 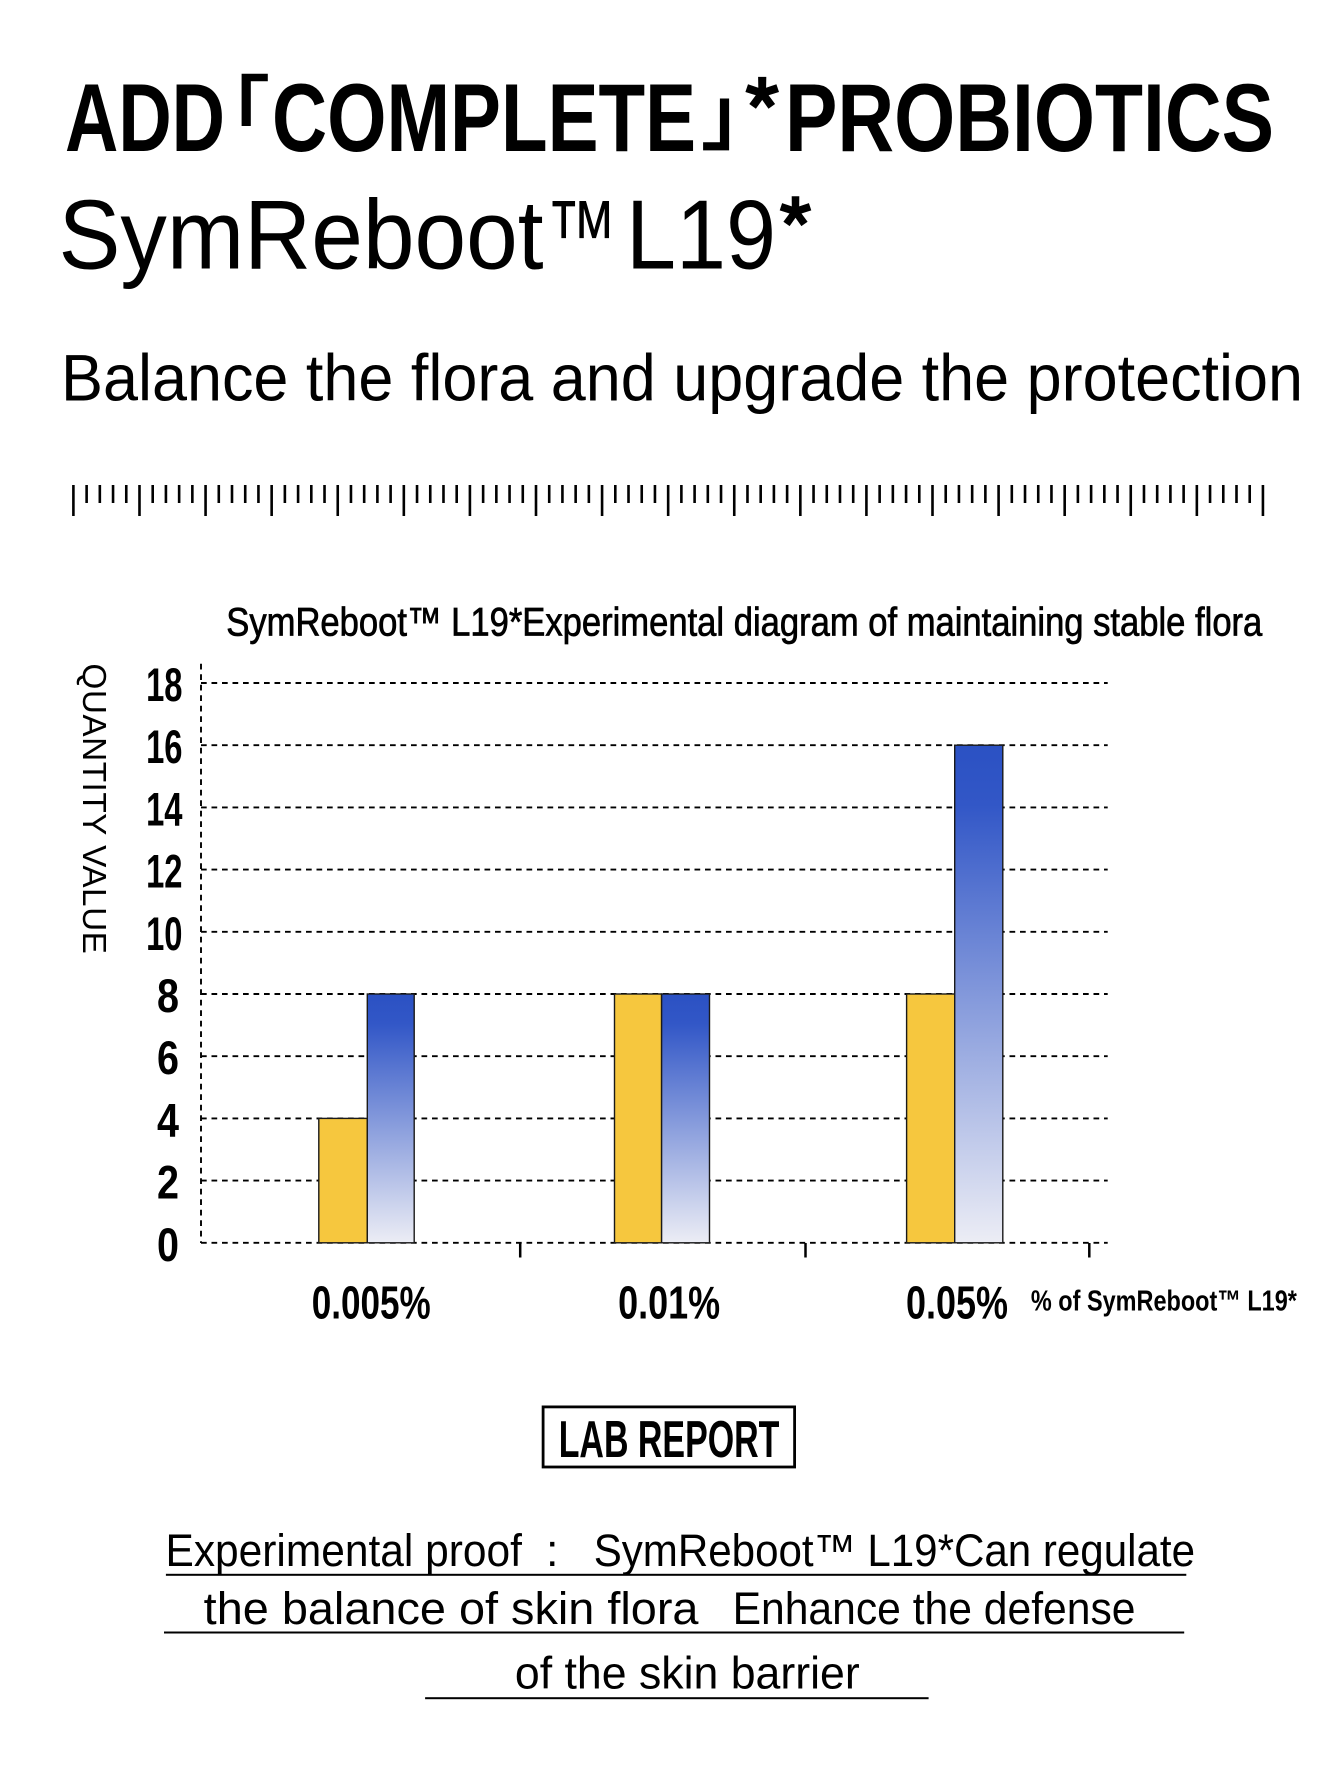 What do you see at coordinates (934, 1608) in the screenshot?
I see `svg-text: Enhance the defense` at bounding box center [934, 1608].